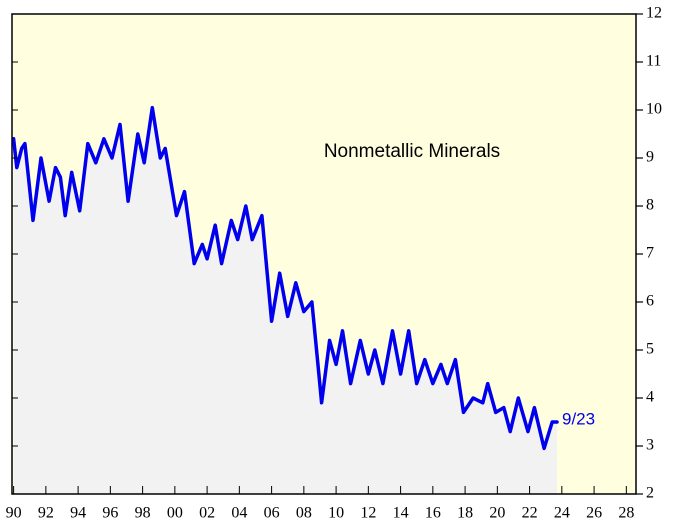 This screenshot has width=695, height=529. What do you see at coordinates (497, 513) in the screenshot?
I see `x-tick-label: 20` at bounding box center [497, 513].